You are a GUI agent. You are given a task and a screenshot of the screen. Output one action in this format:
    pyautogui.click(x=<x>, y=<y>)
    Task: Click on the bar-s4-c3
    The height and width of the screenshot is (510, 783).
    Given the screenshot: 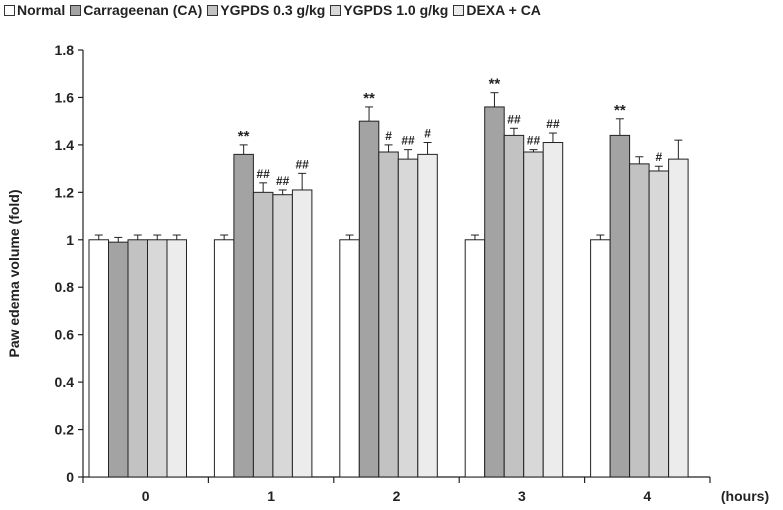 What is the action you would take?
    pyautogui.click(x=553, y=310)
    